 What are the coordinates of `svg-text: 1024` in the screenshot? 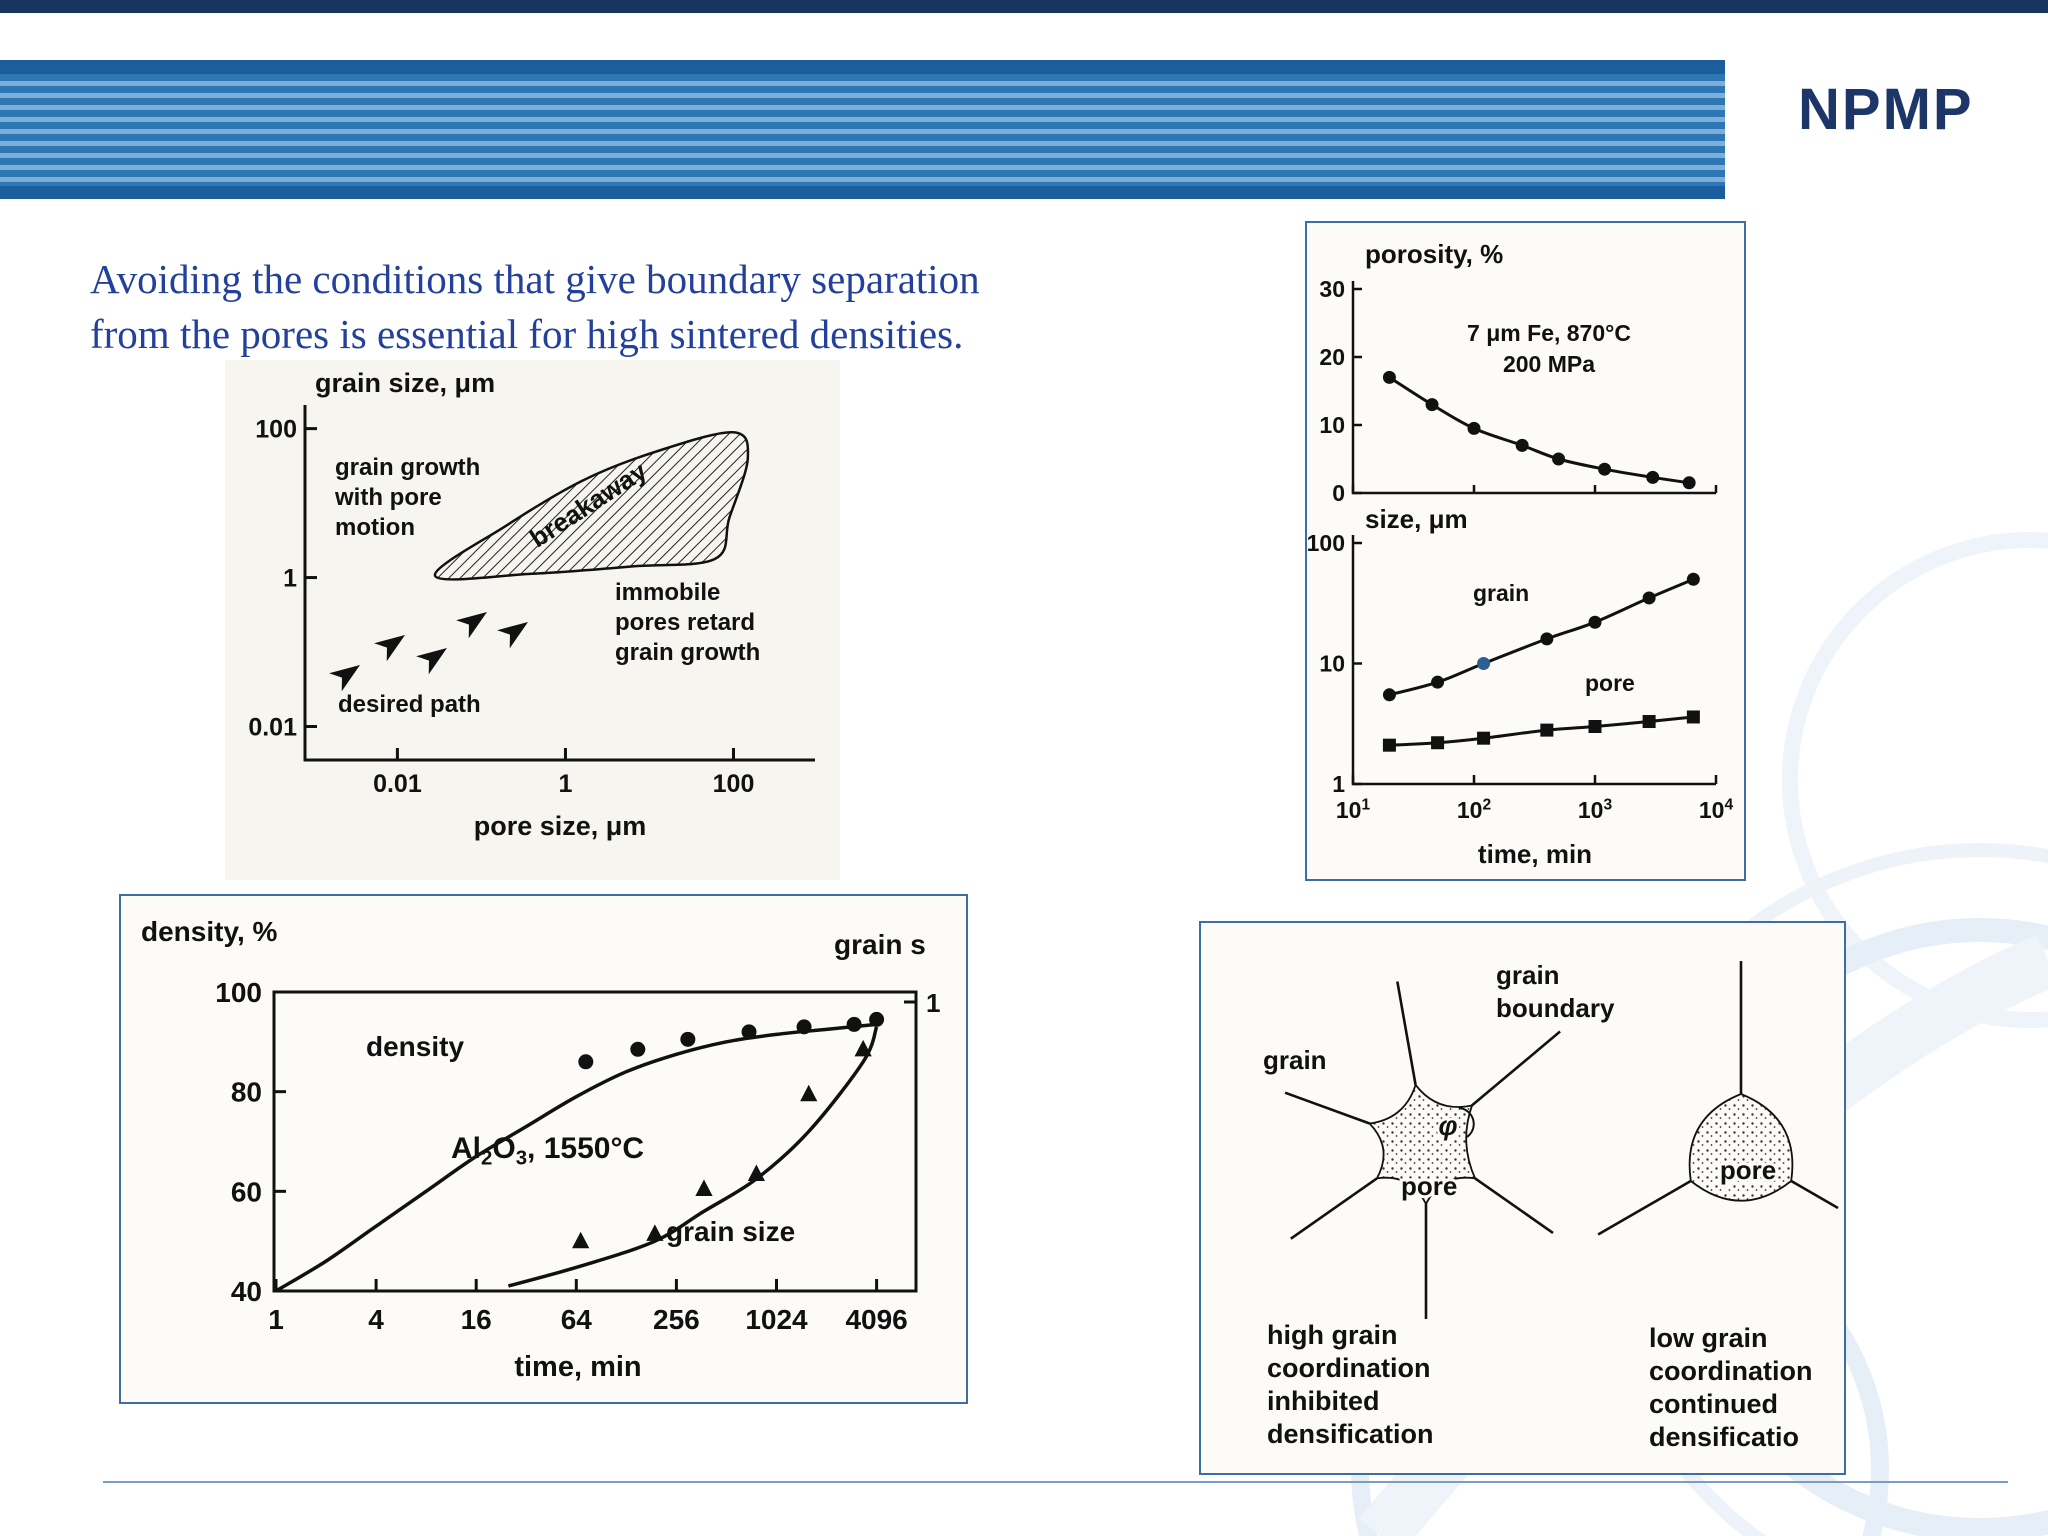 It's located at (776, 1319).